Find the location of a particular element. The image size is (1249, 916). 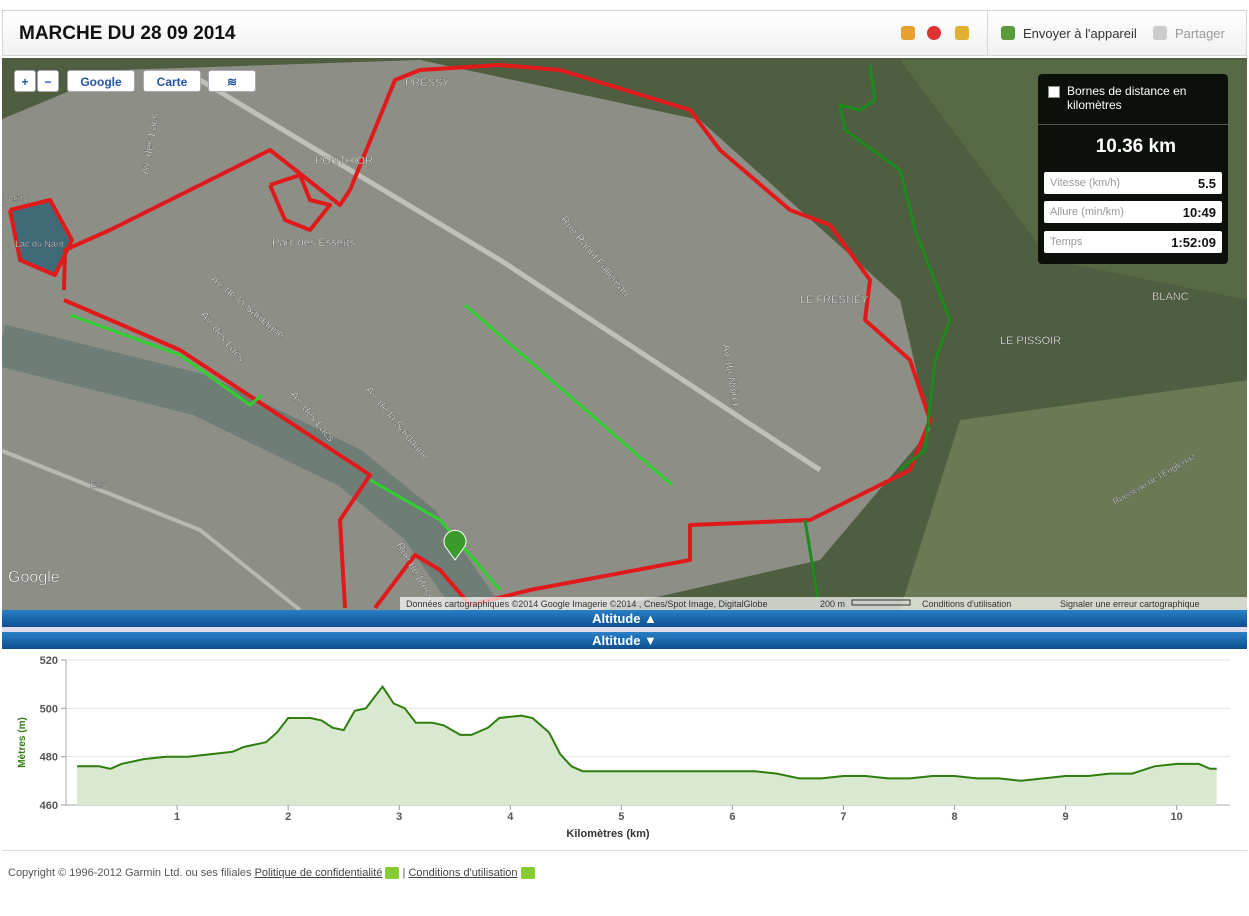

river is located at coordinates (250, 467).